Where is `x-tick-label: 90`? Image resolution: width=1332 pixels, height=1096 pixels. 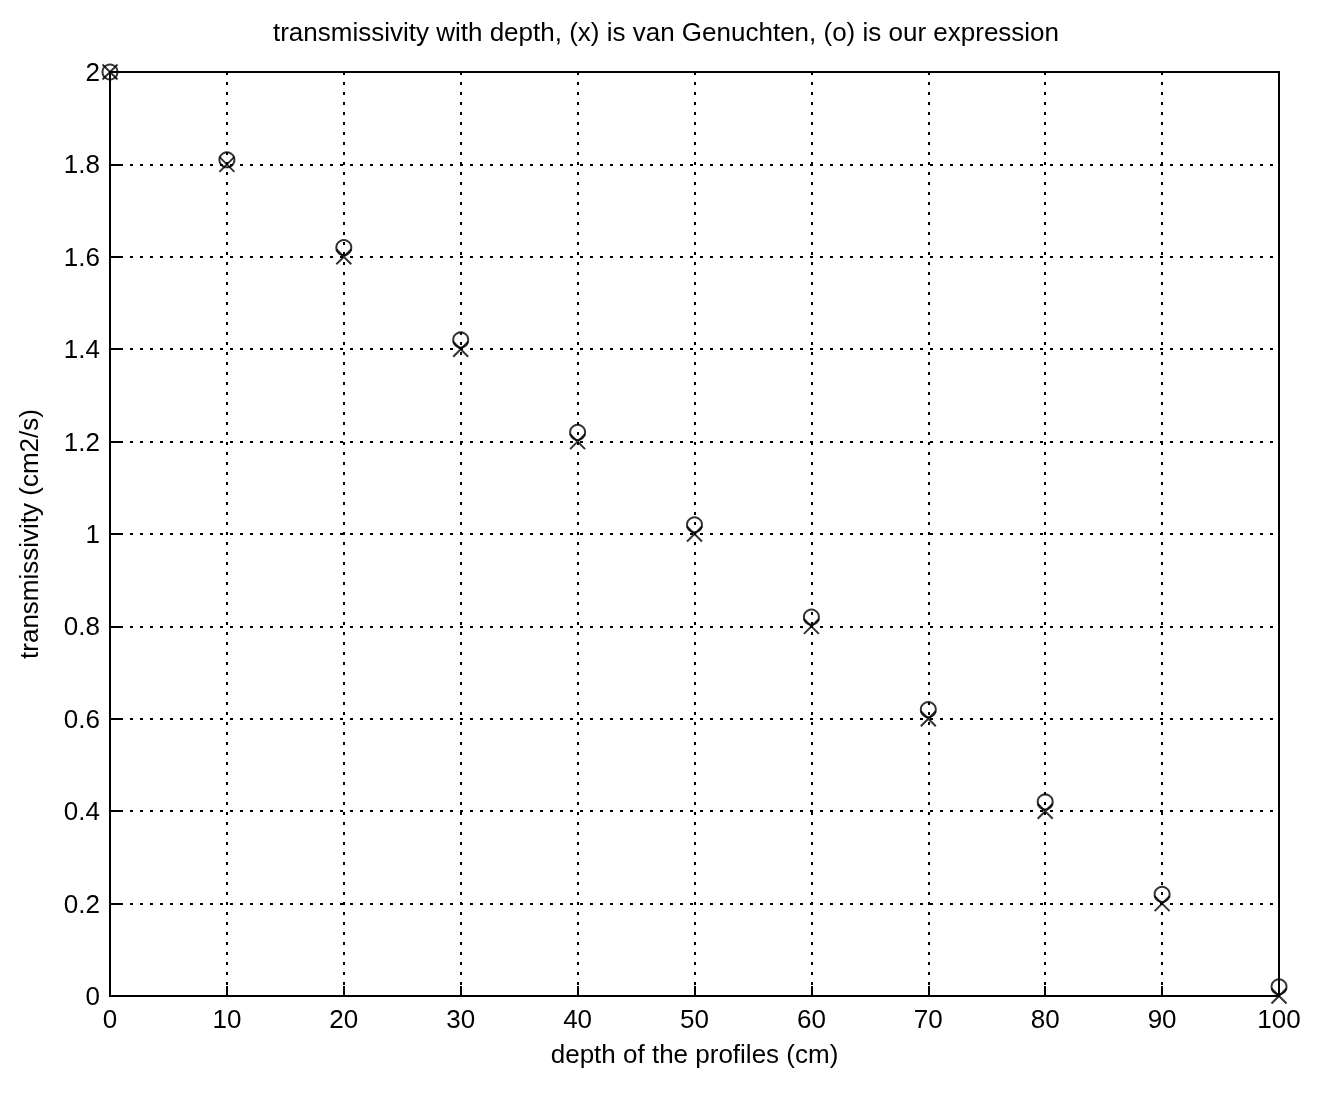 x-tick-label: 90 is located at coordinates (1162, 1019).